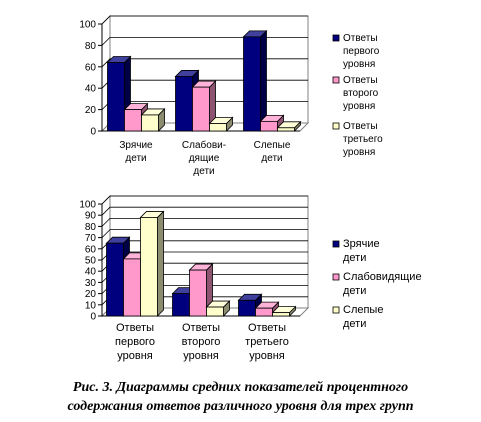 The height and width of the screenshot is (422, 481). Describe the element at coordinates (91, 110) in the screenshot. I see `chart1-y-tick-label: 20` at that location.